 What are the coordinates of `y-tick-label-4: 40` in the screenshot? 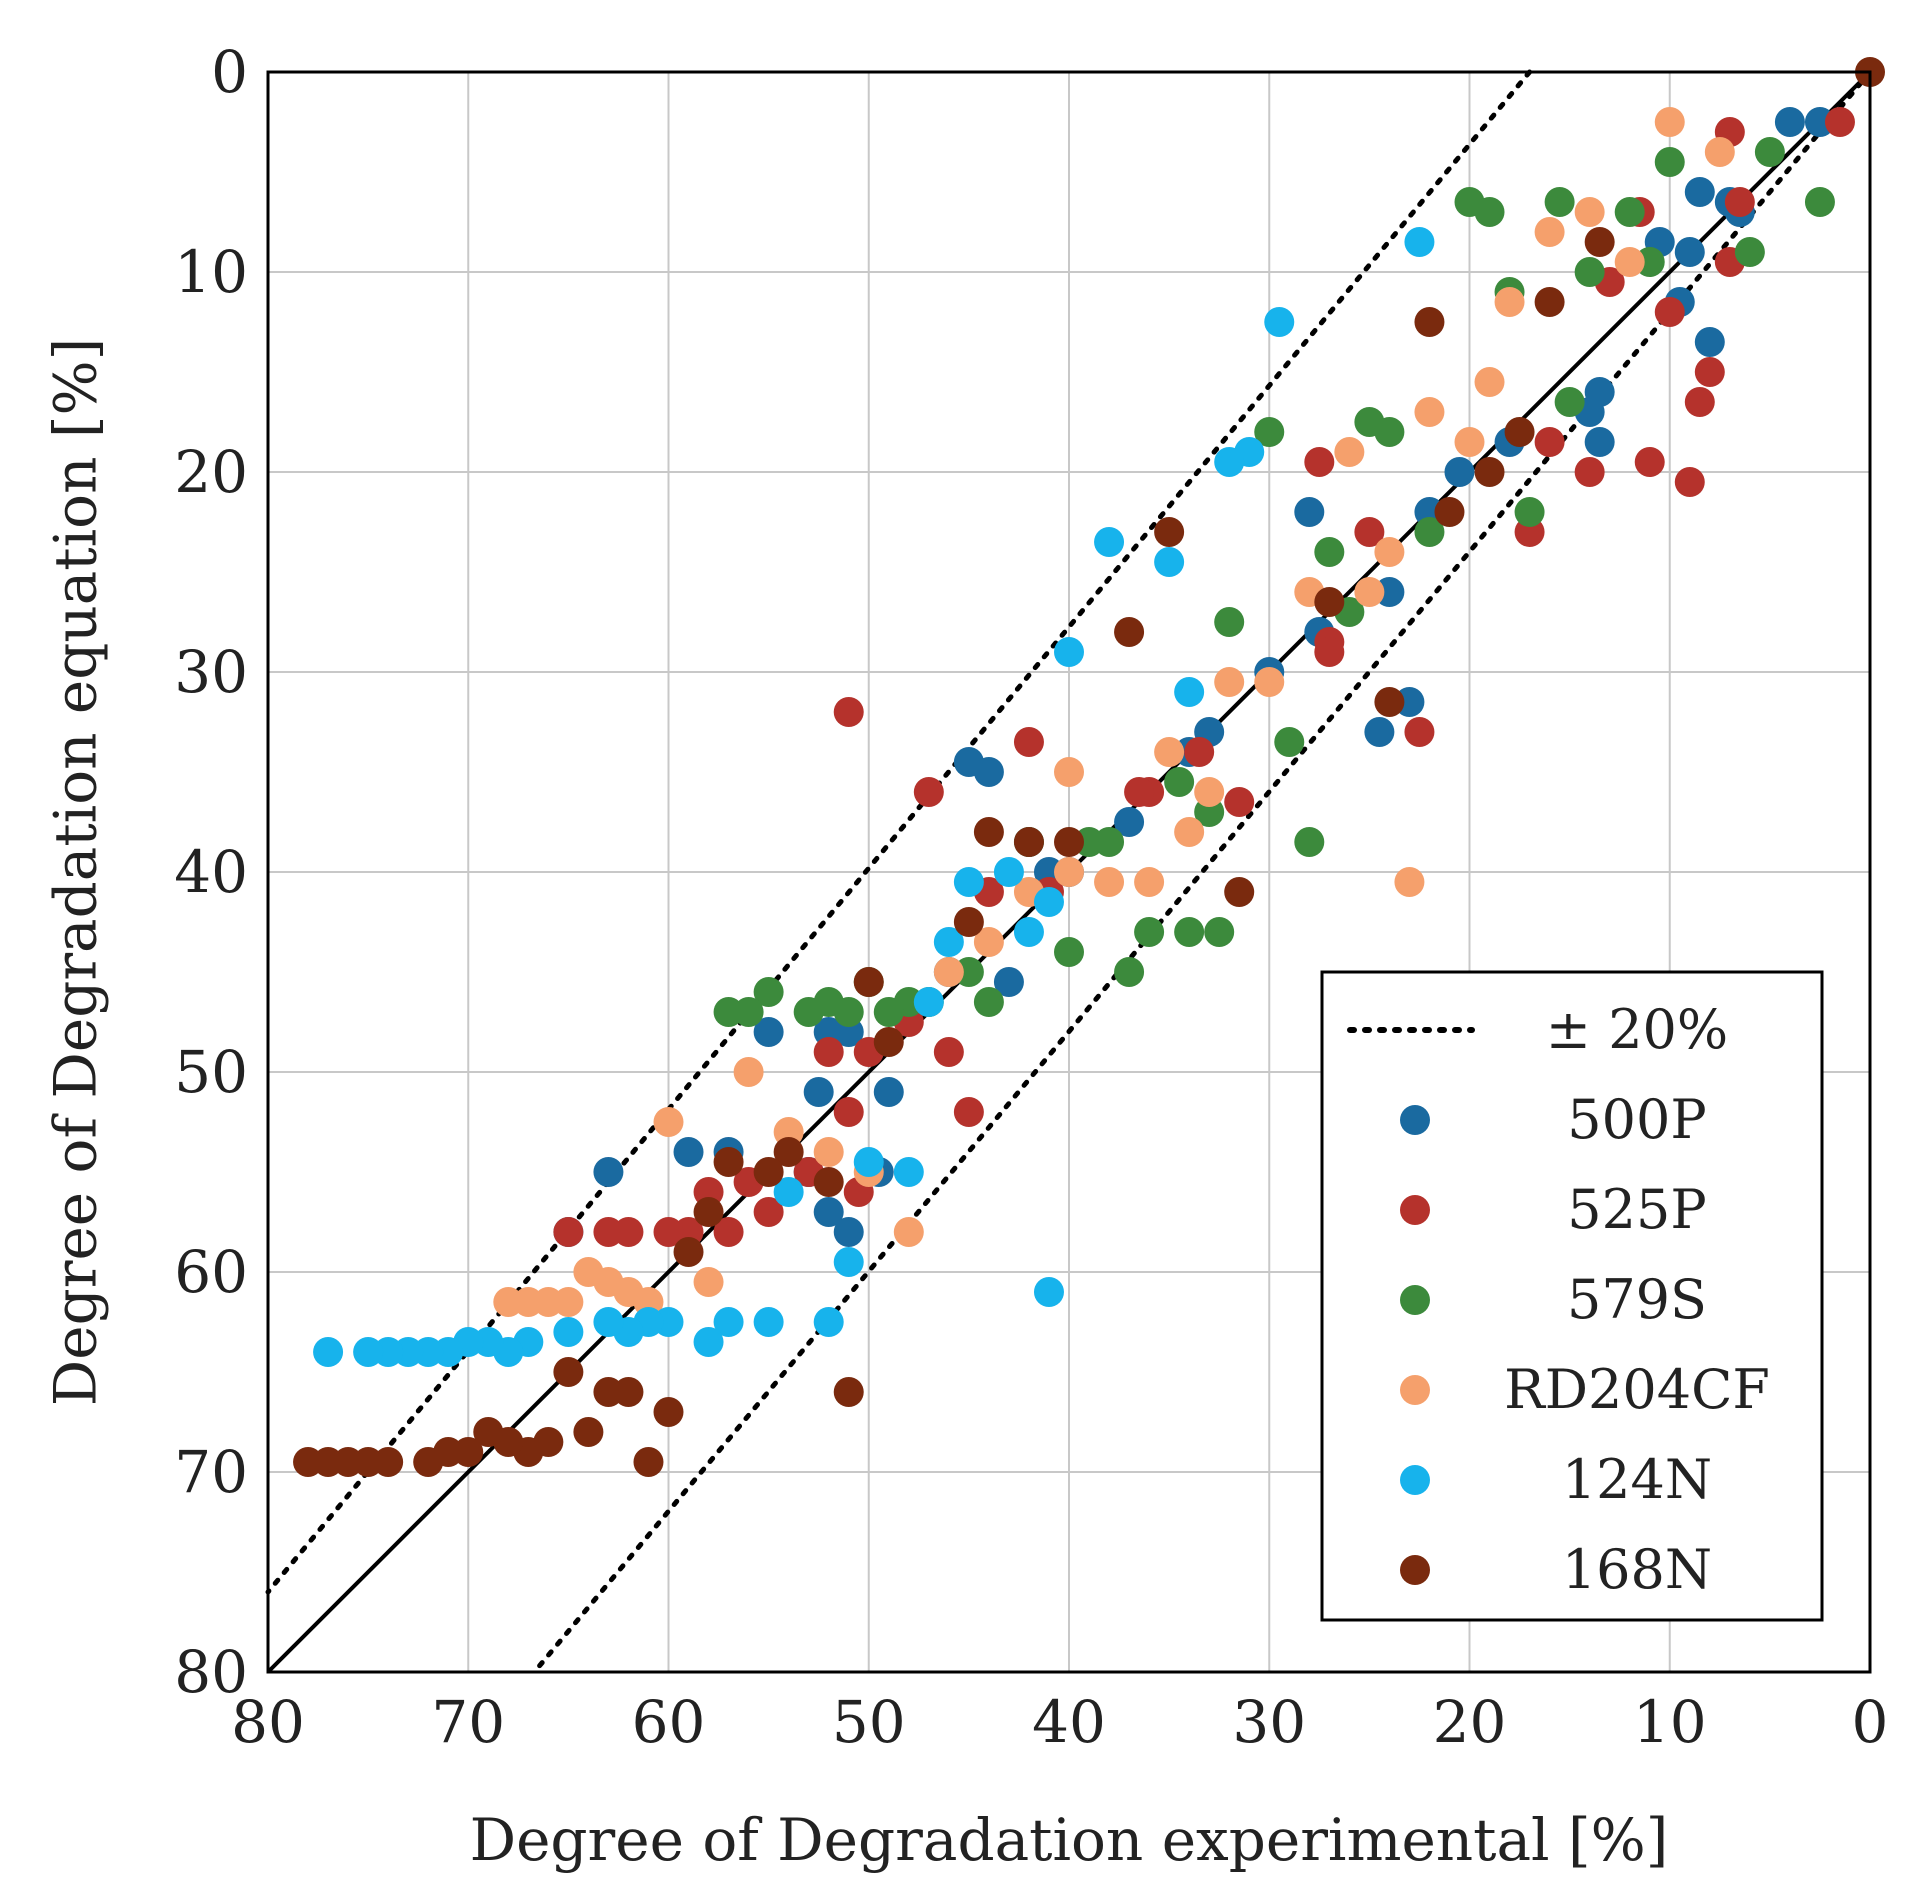 It's located at (211, 872).